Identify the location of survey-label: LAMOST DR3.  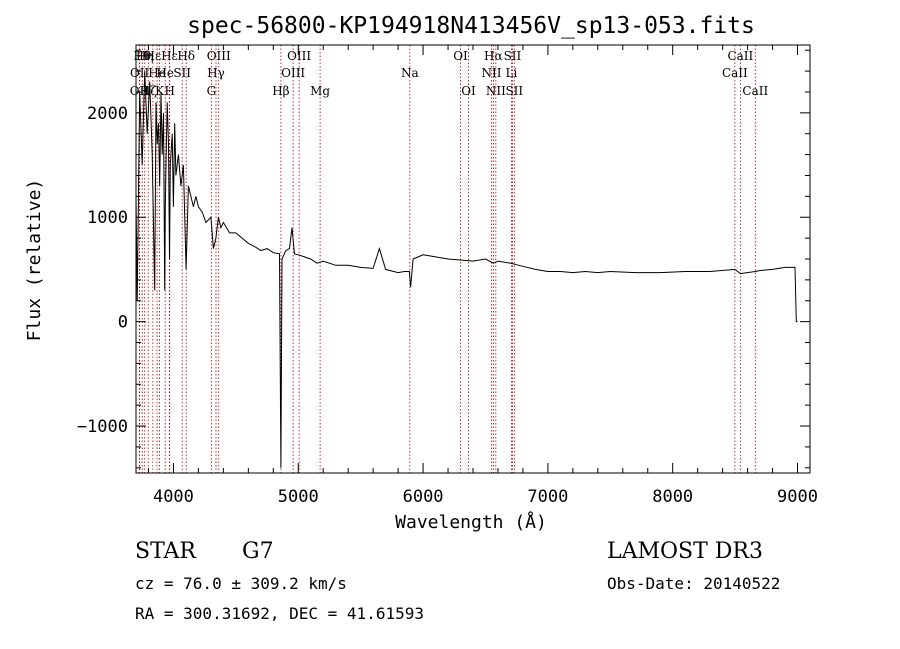
(685, 551).